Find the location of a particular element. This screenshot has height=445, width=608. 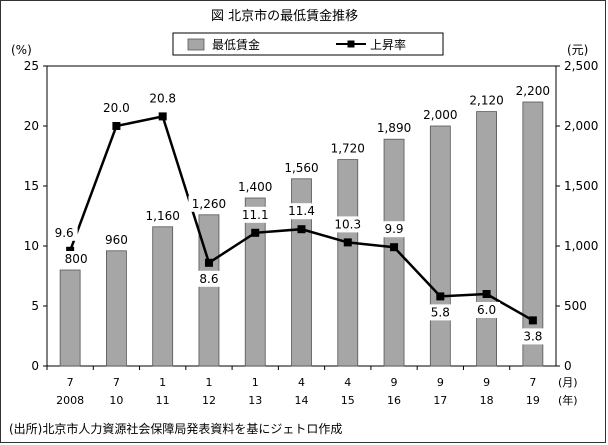

bar-label-1: 960 is located at coordinates (116, 240).